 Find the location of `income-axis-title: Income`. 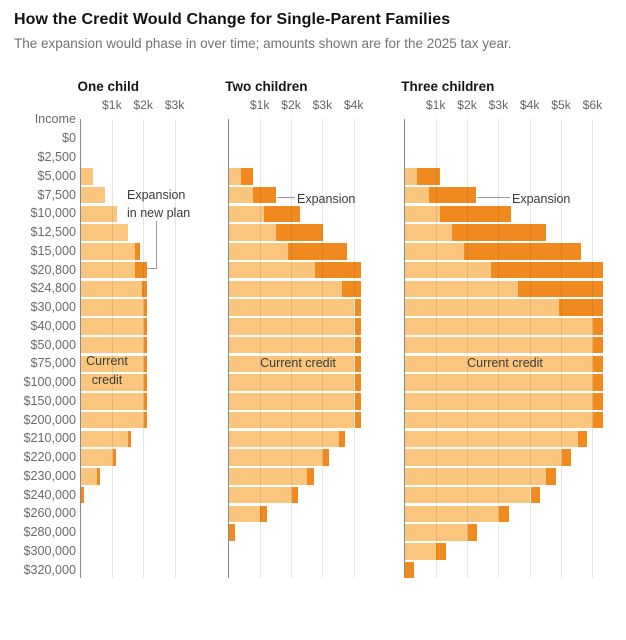

income-axis-title: Income is located at coordinates (55, 118).